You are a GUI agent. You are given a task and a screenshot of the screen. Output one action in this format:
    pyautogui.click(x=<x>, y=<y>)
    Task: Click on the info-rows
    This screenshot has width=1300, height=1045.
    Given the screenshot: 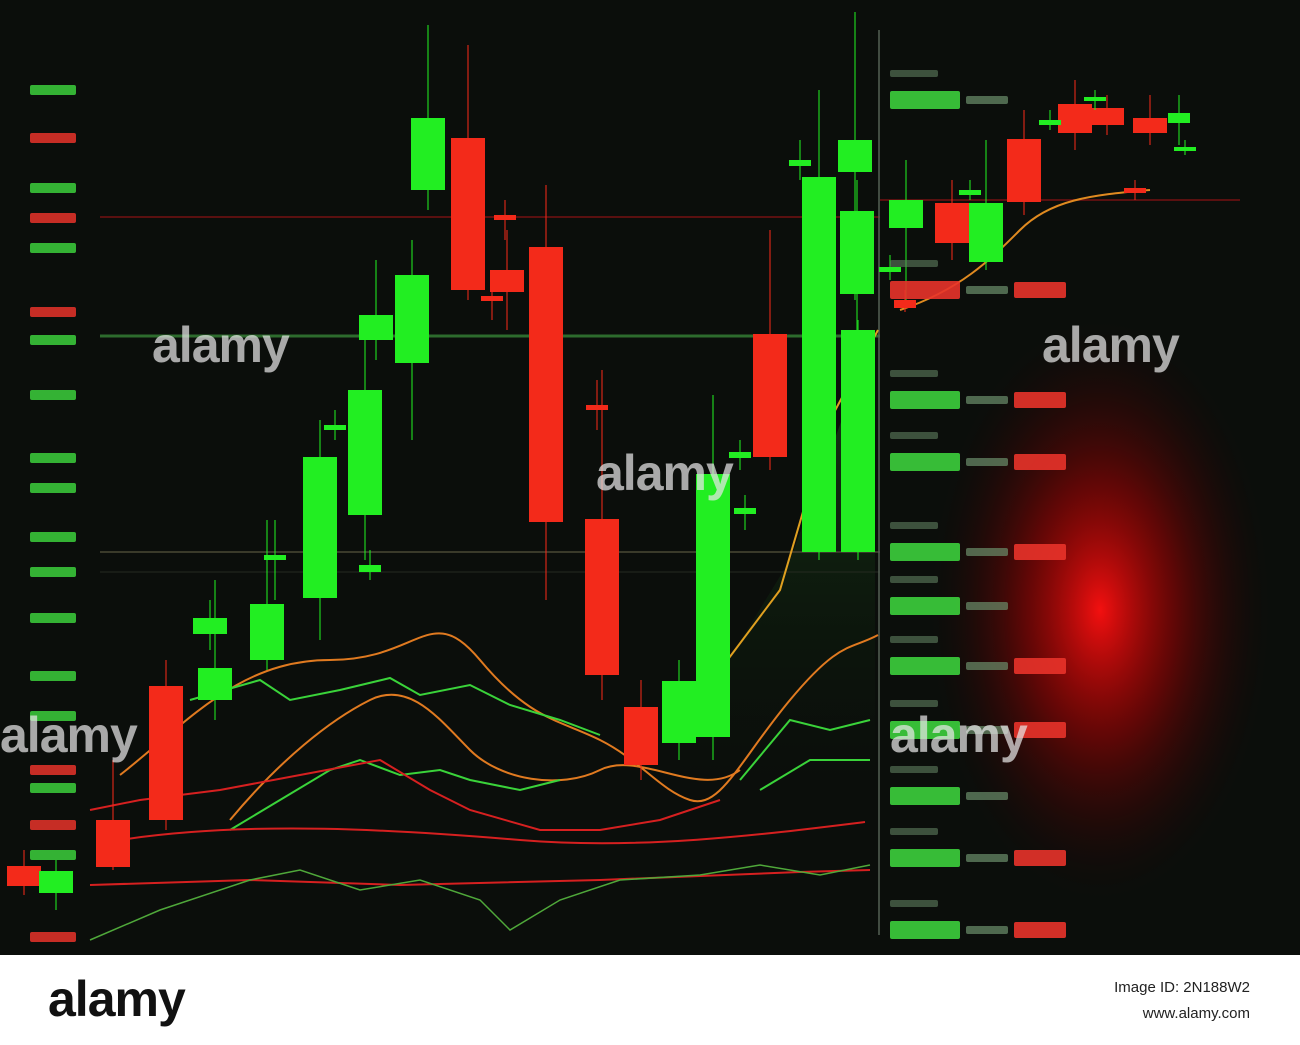 What is the action you would take?
    pyautogui.click(x=978, y=504)
    